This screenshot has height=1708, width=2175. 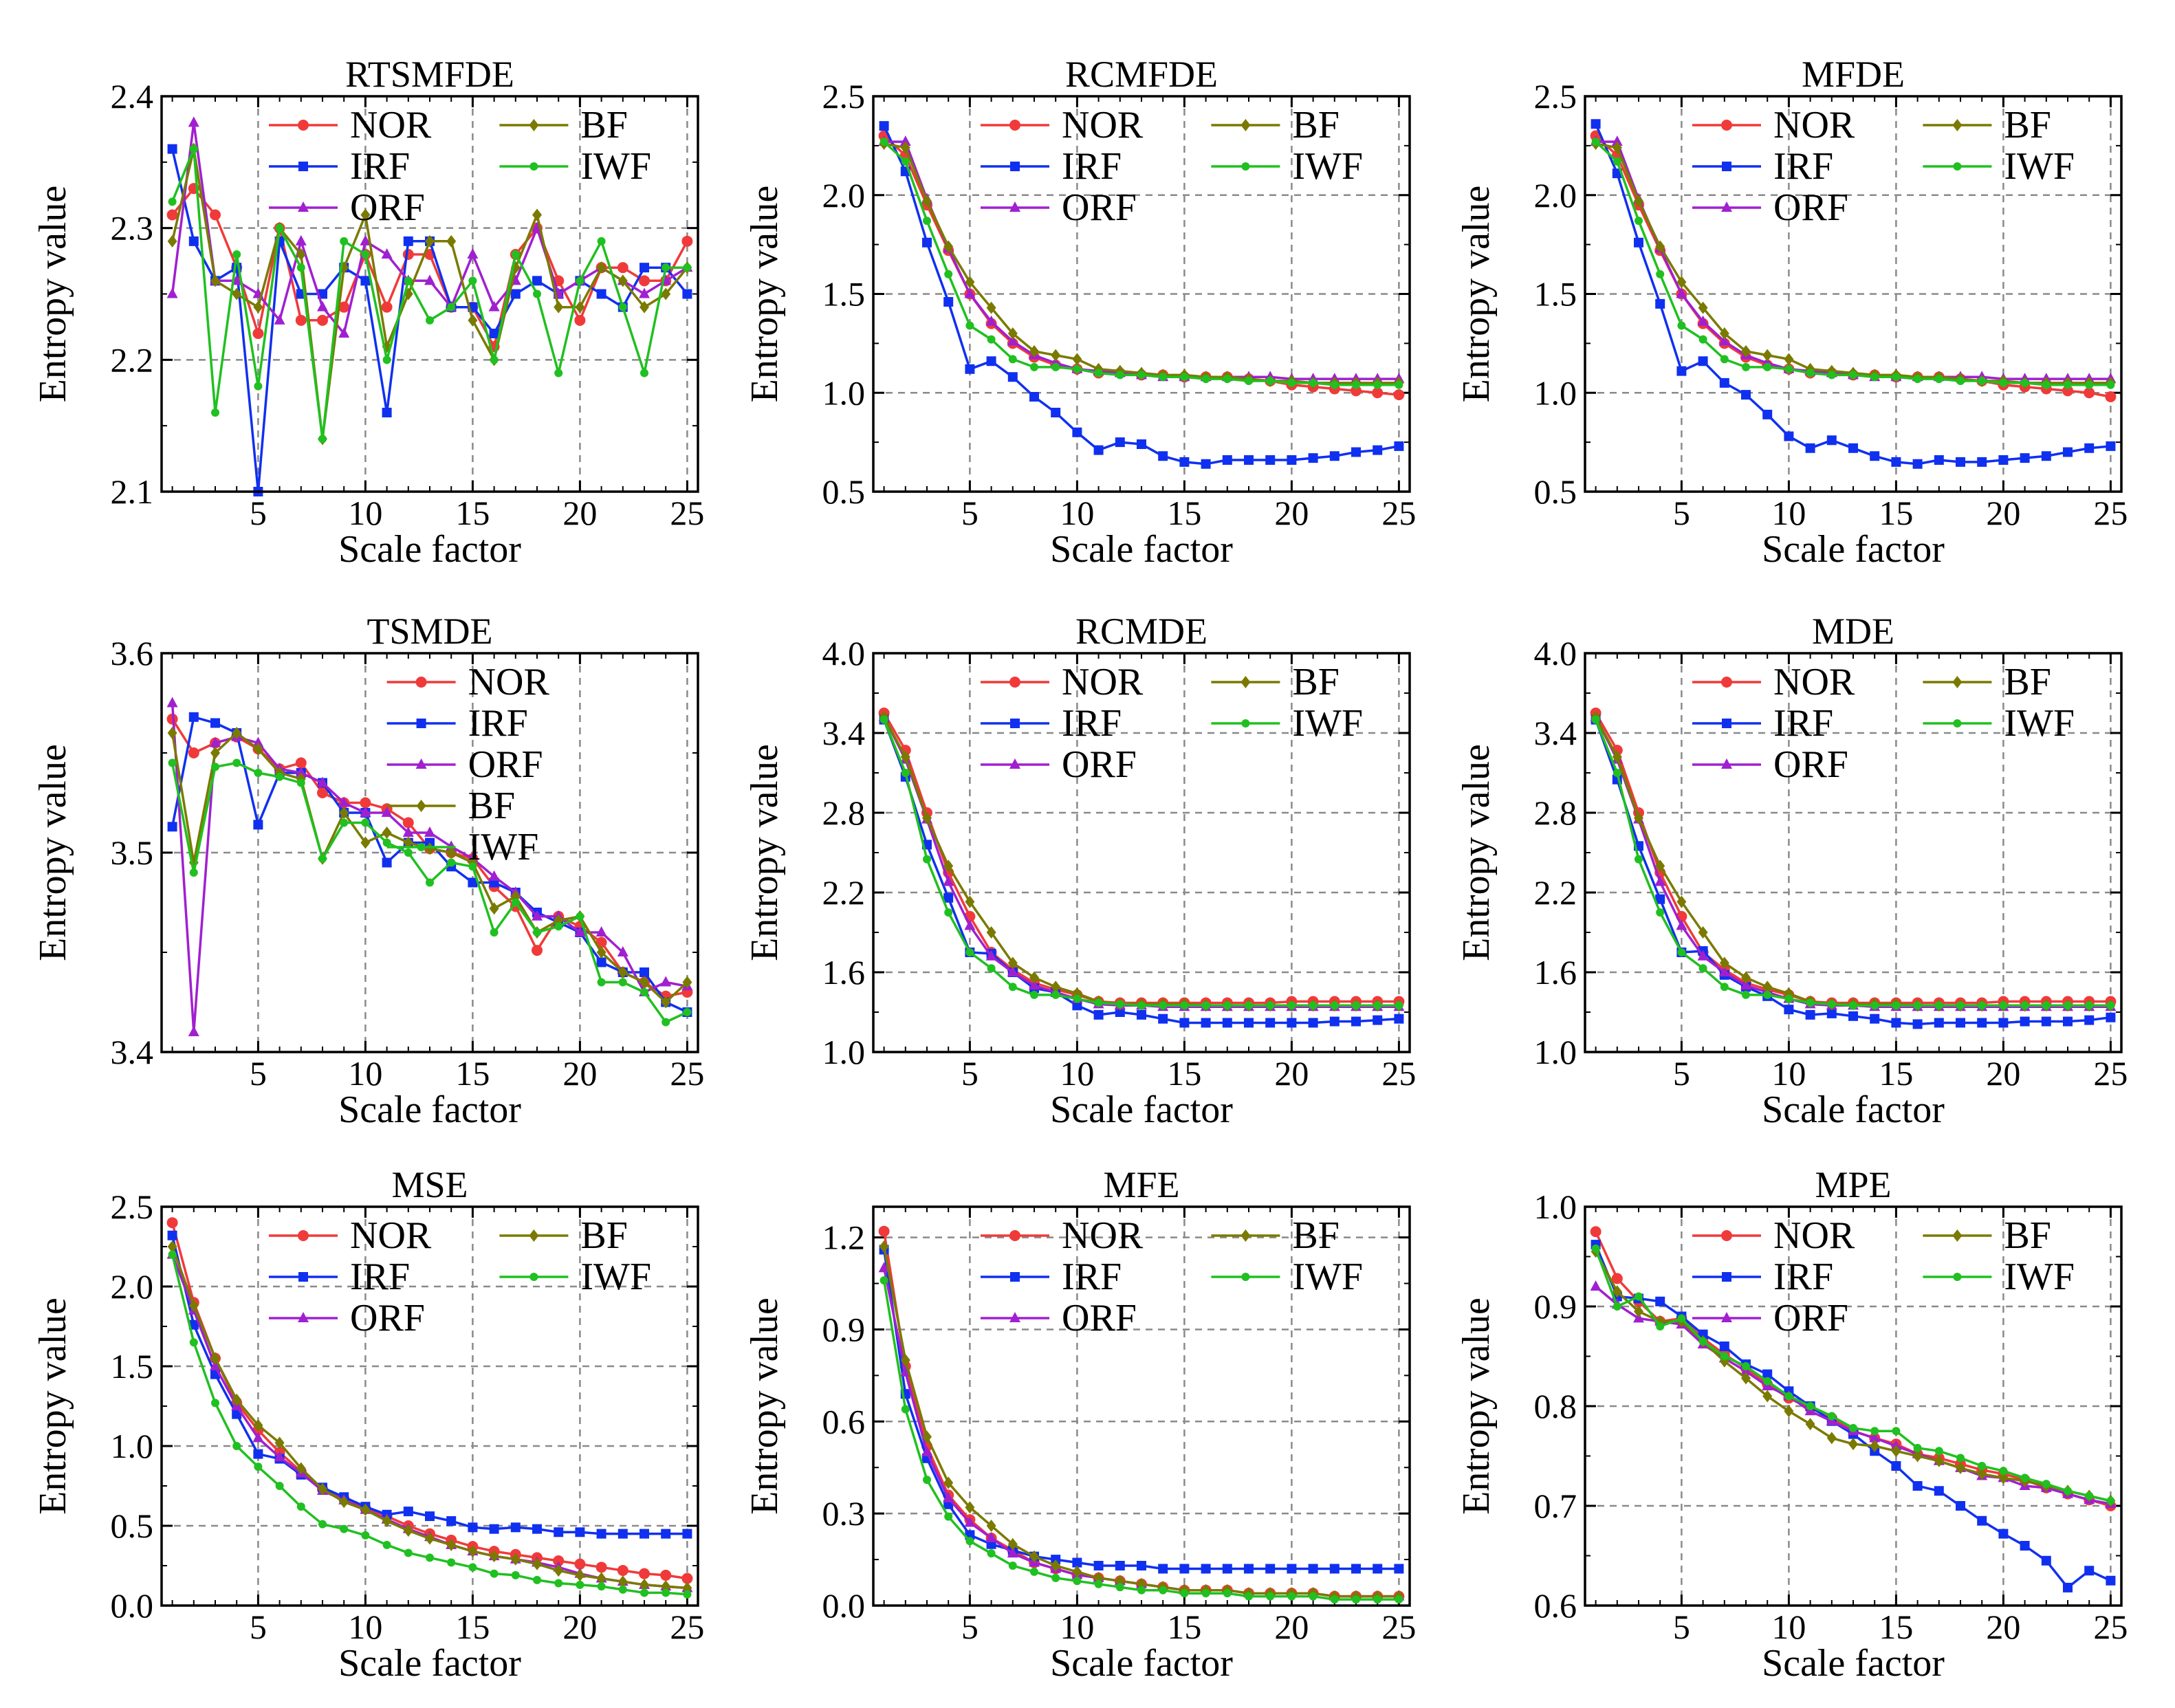 What do you see at coordinates (472, 1073) in the screenshot?
I see `x-tick-label: 15` at bounding box center [472, 1073].